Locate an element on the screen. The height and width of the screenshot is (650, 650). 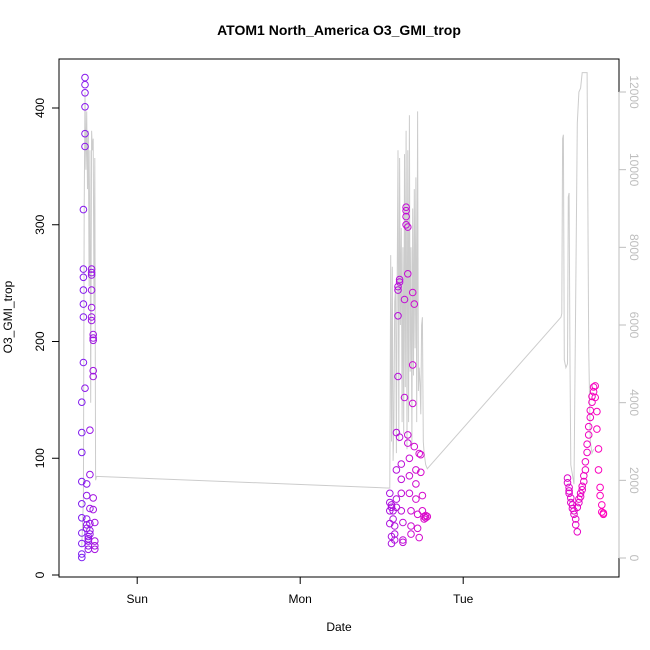
y2-tick-label: 2000 is located at coordinates (634, 480).